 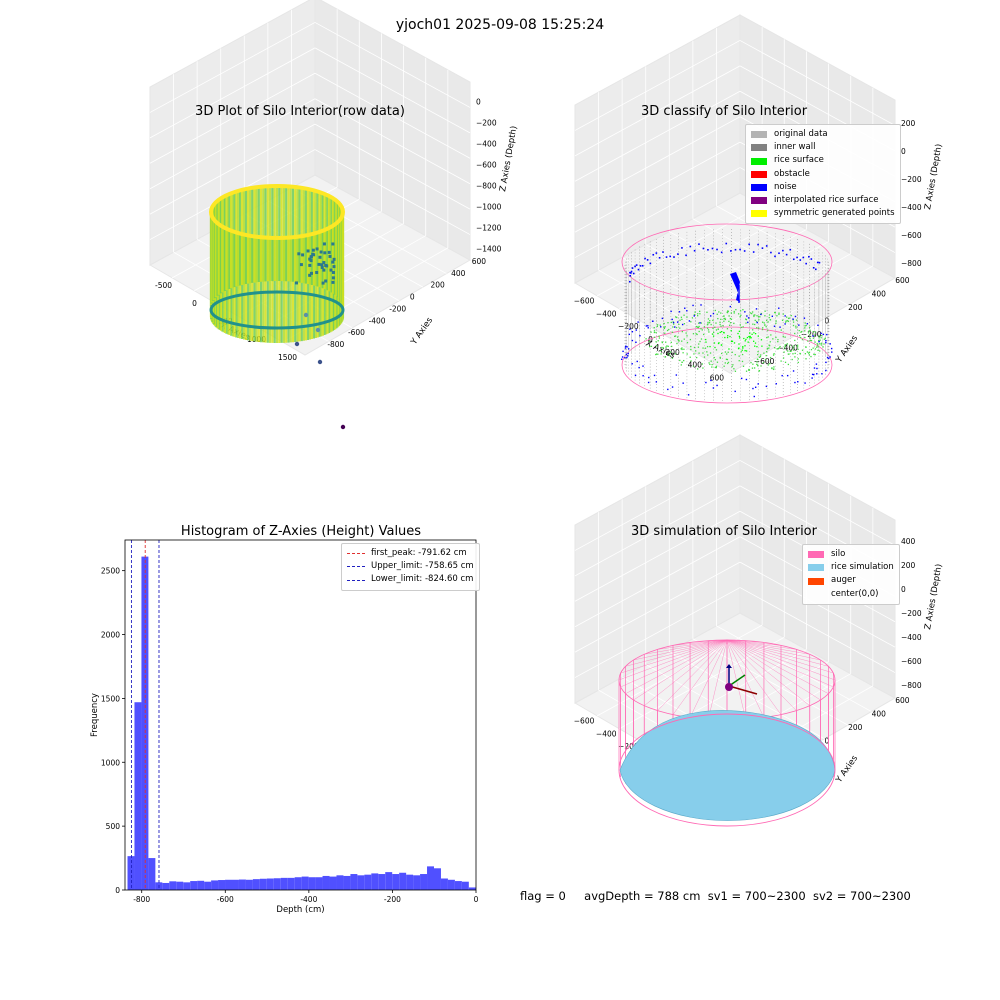 What do you see at coordinates (318, 330) in the screenshot?
I see `raw-outlier-point` at bounding box center [318, 330].